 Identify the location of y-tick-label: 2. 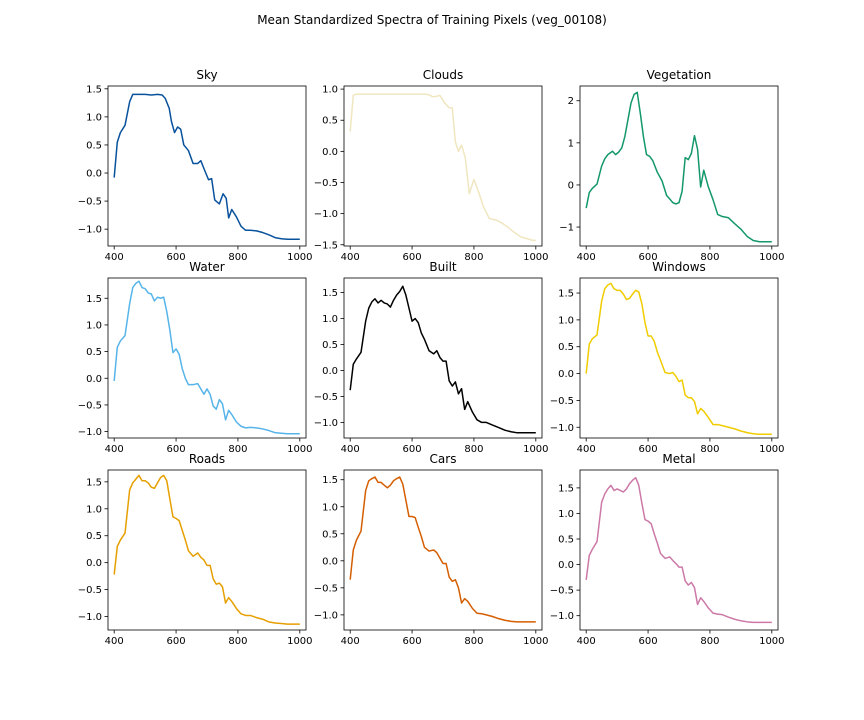
(571, 101).